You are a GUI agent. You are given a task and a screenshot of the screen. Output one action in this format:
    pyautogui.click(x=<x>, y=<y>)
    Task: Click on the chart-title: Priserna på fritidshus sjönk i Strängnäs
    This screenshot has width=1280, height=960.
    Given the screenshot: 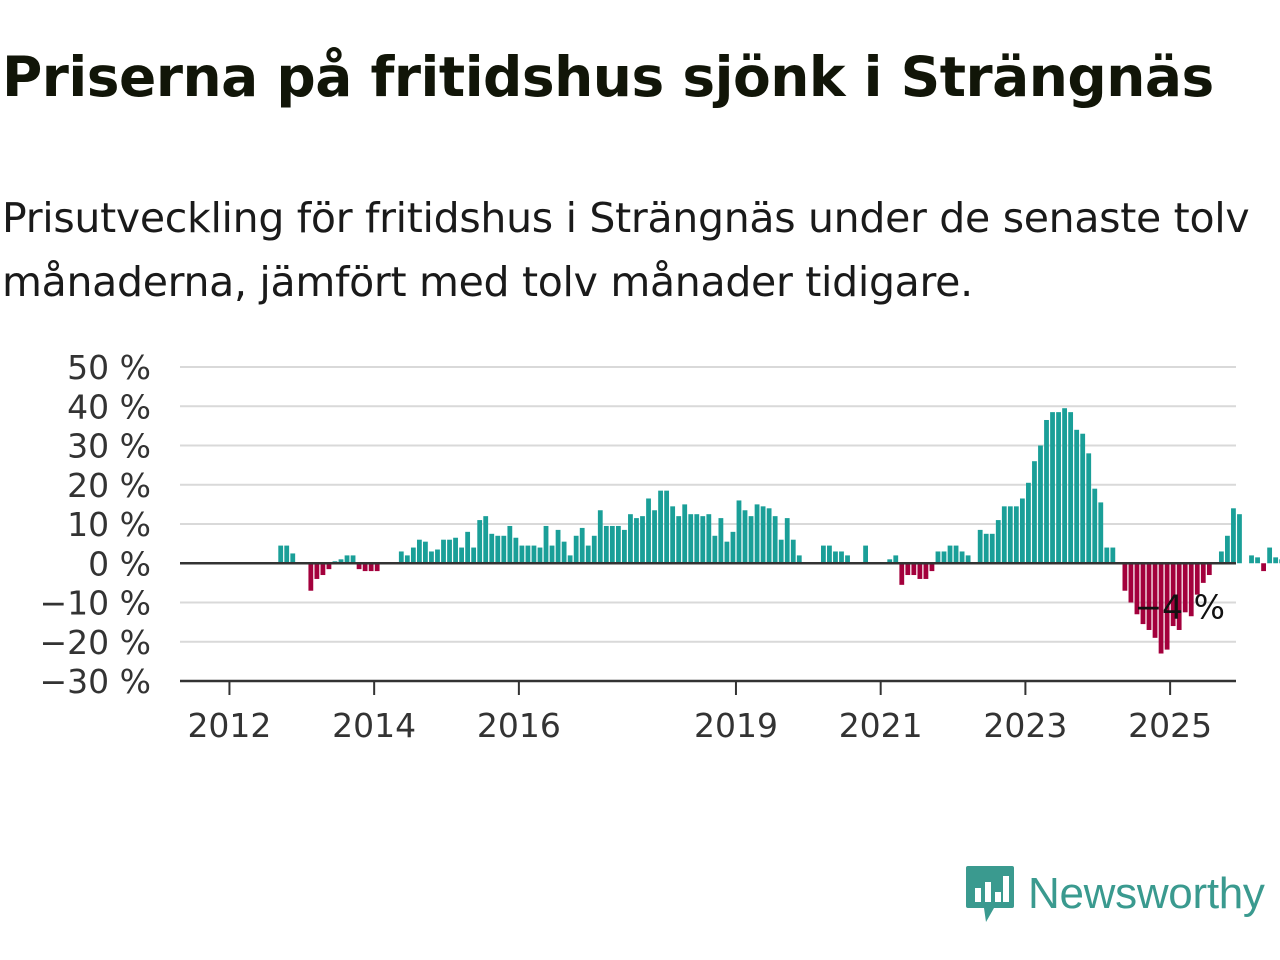 What is the action you would take?
    pyautogui.click(x=608, y=77)
    